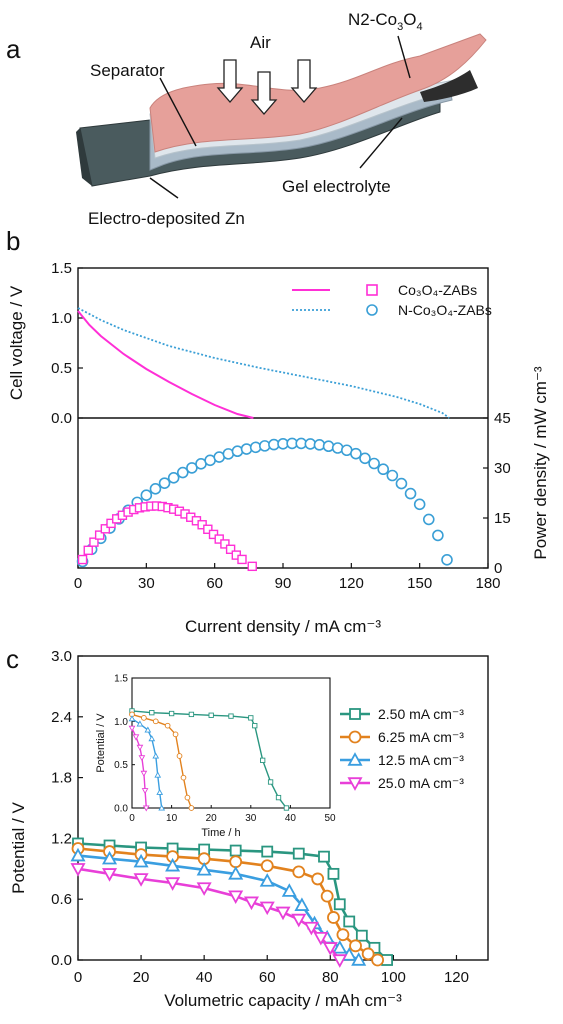 This screenshot has height=1024, width=563. Describe the element at coordinates (445, 310) in the screenshot. I see `legend-label: N-Co₃O₄-ZABs` at that location.